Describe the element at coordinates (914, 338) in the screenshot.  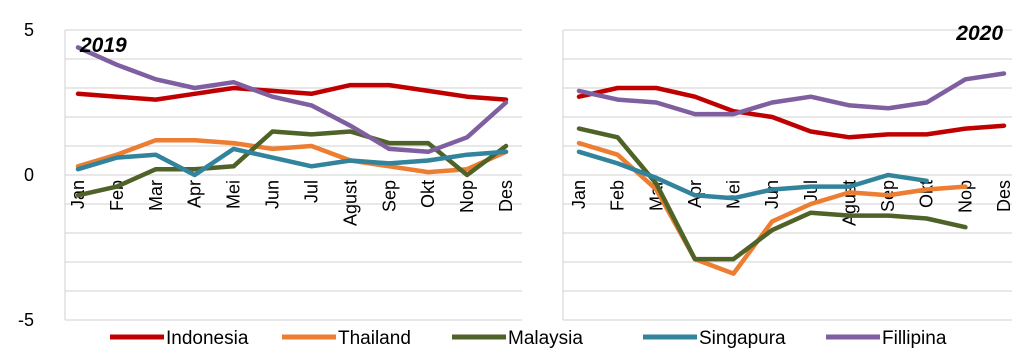
I see `legend-label: Fillipina` at that location.